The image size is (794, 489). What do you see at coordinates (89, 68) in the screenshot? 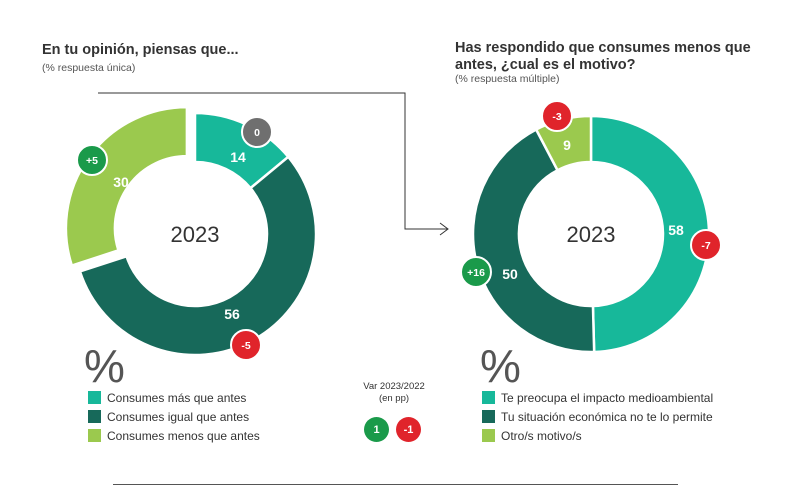
I see `chart1-subtitle: (% respuesta única)` at bounding box center [89, 68].